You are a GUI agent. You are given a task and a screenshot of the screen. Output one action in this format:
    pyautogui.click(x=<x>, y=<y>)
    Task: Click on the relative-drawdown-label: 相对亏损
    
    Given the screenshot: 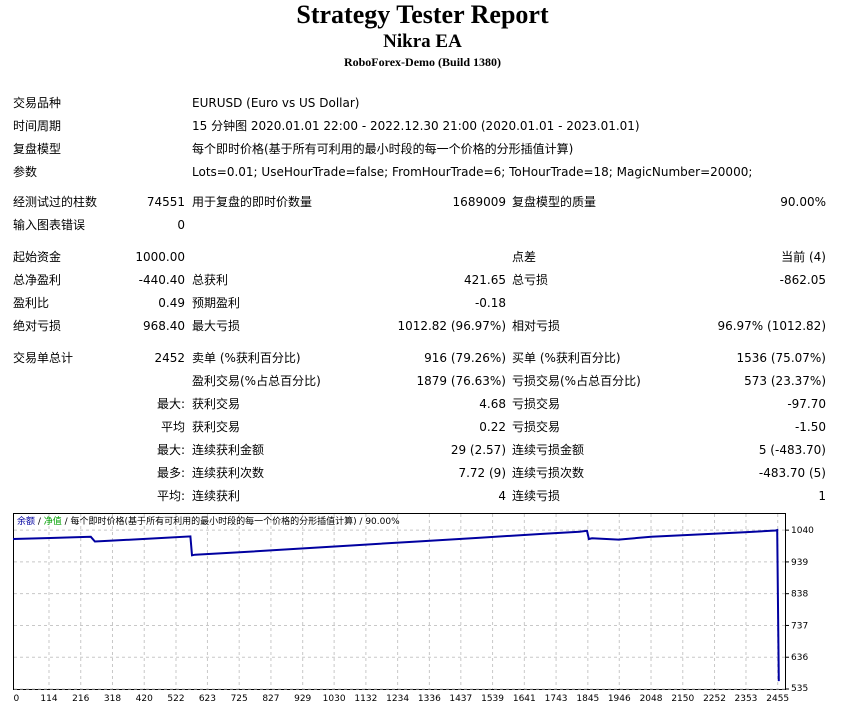 What is the action you would take?
    pyautogui.click(x=536, y=326)
    